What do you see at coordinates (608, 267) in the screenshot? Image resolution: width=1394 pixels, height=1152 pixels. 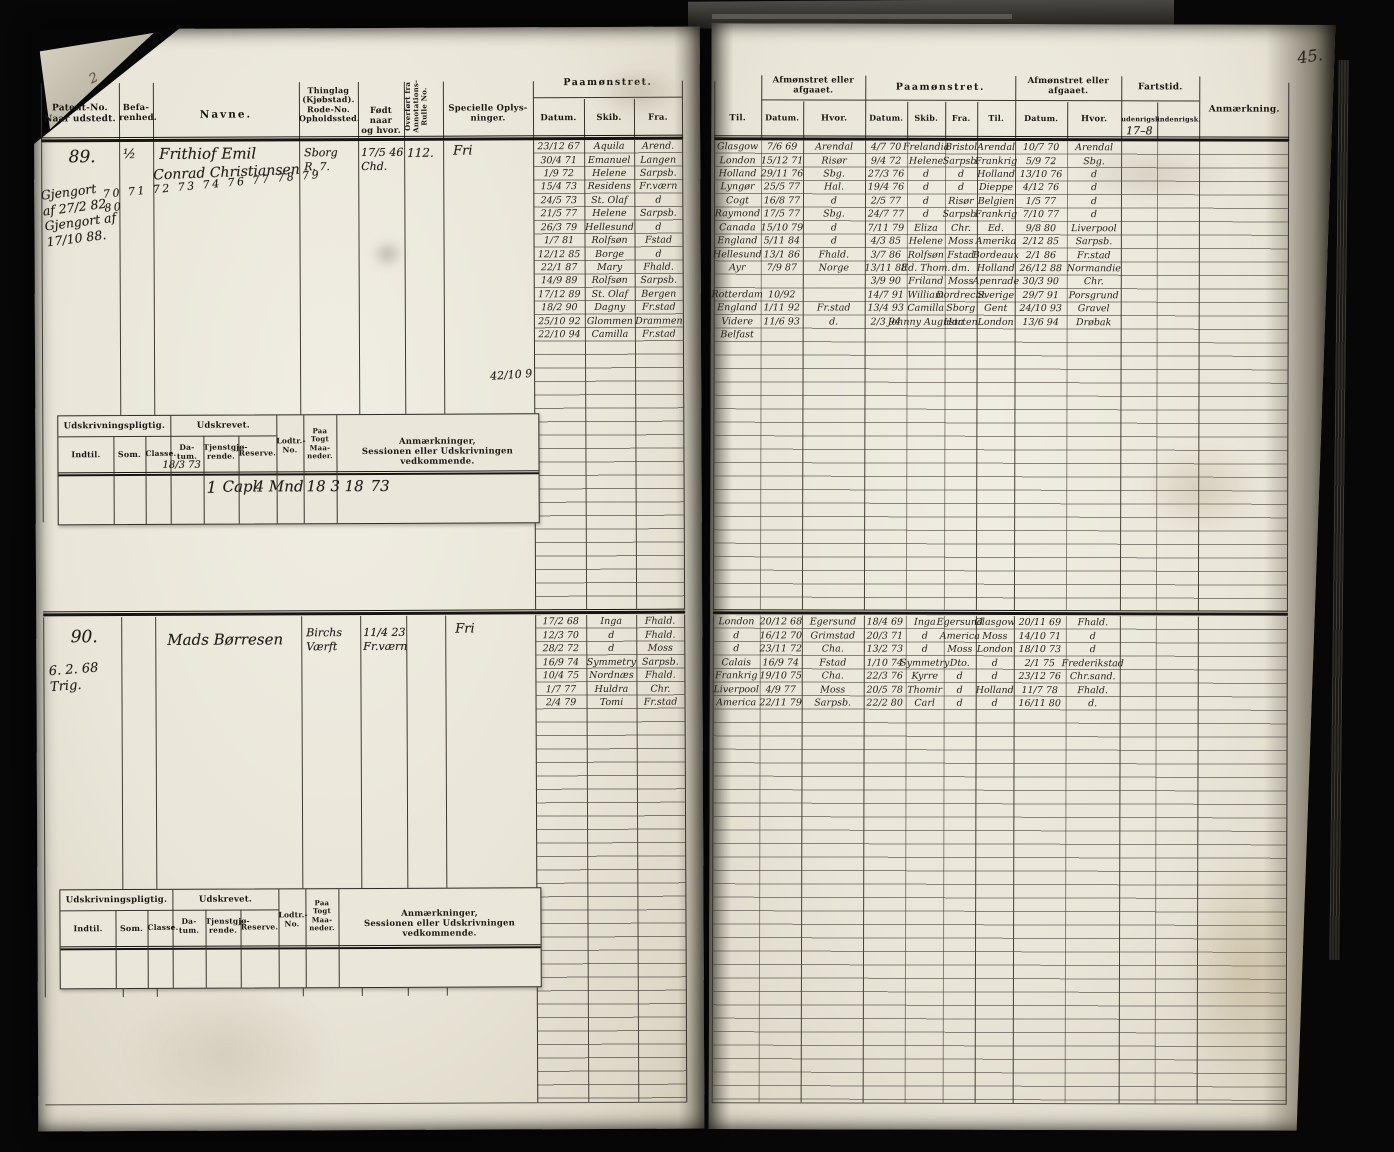 I see `mustering-row: 22/1 87 Mary Fhald.` at bounding box center [608, 267].